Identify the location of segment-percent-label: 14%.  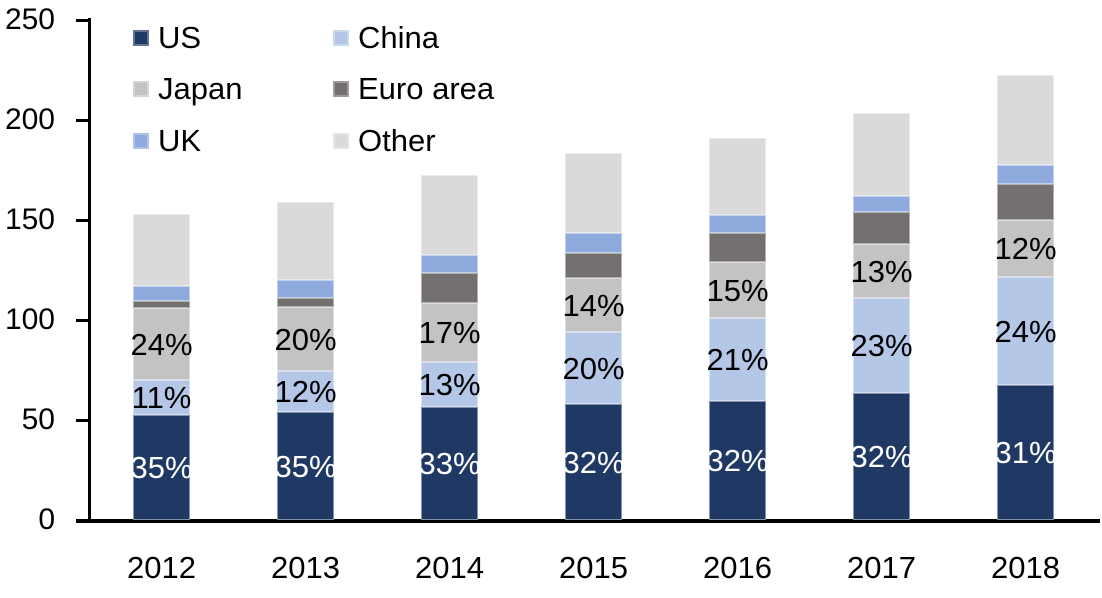
(593, 305).